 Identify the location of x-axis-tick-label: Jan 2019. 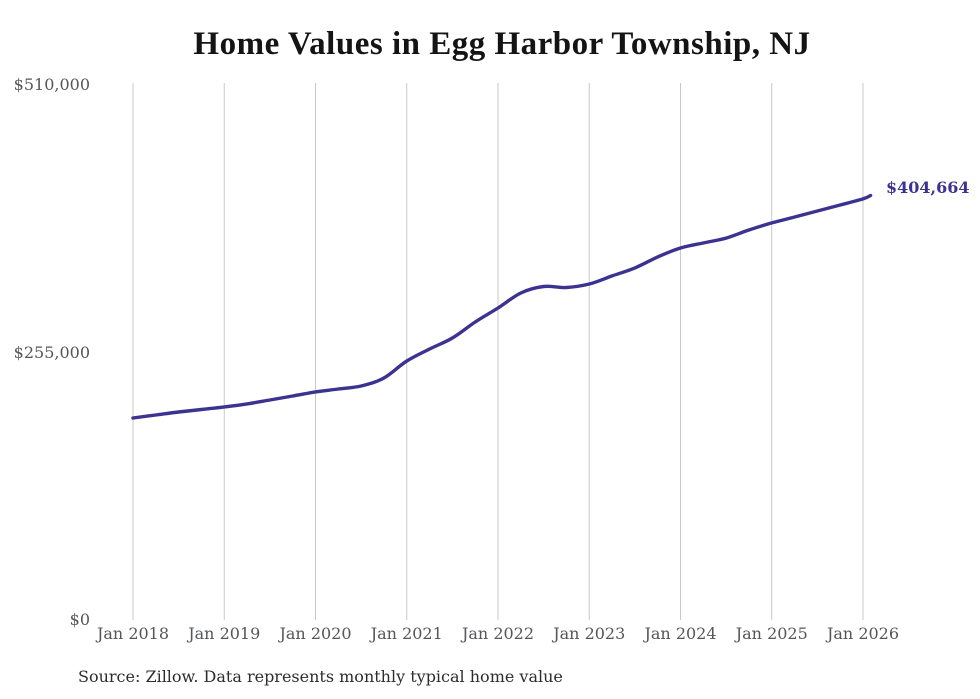
(224, 633).